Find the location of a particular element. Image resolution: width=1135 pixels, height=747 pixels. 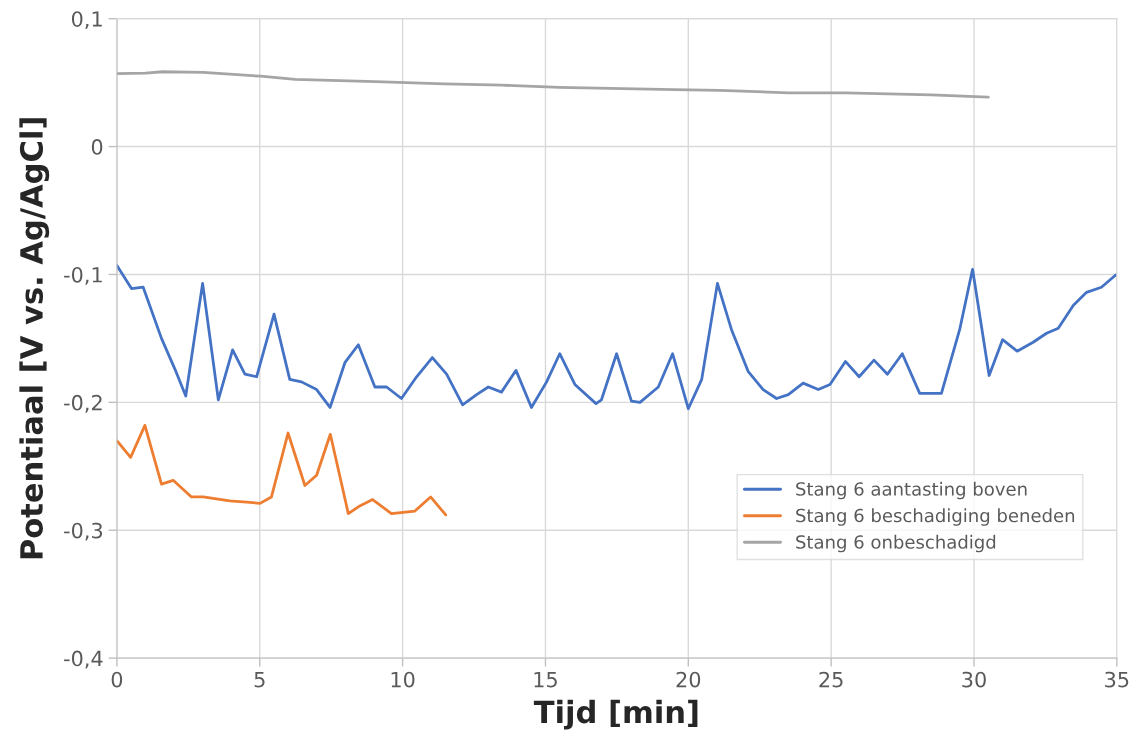

legend-label: Stang 6 aantasting boven is located at coordinates (911, 490).